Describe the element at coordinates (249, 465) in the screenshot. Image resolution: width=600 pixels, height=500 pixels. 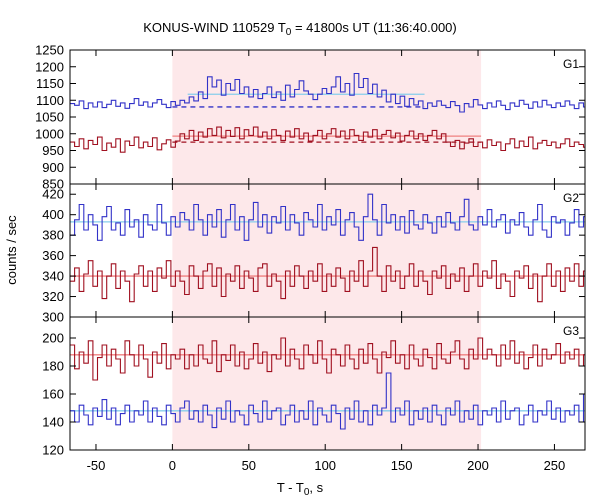
I see `x-tick-label: 50` at that location.